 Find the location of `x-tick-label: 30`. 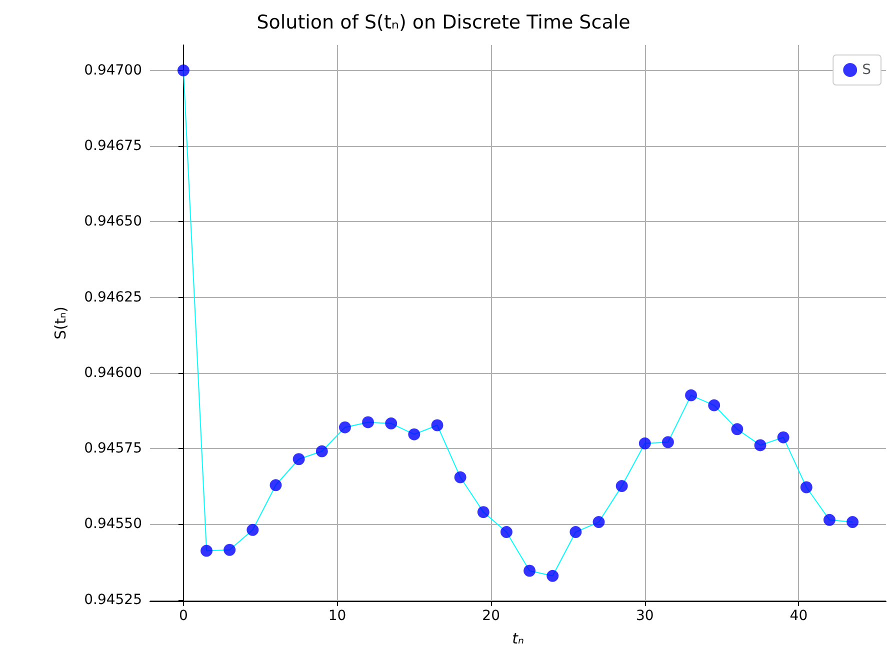

x-tick-label: 30 is located at coordinates (645, 616).